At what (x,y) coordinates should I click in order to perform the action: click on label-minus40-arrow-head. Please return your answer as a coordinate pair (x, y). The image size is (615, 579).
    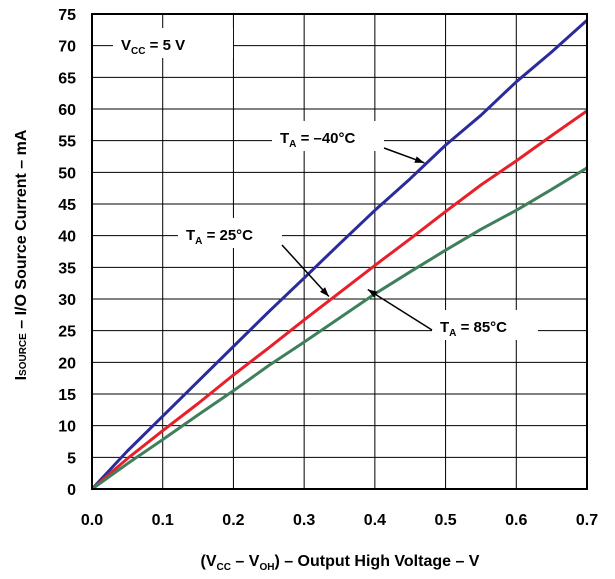
    Looking at the image, I should click on (419, 159).